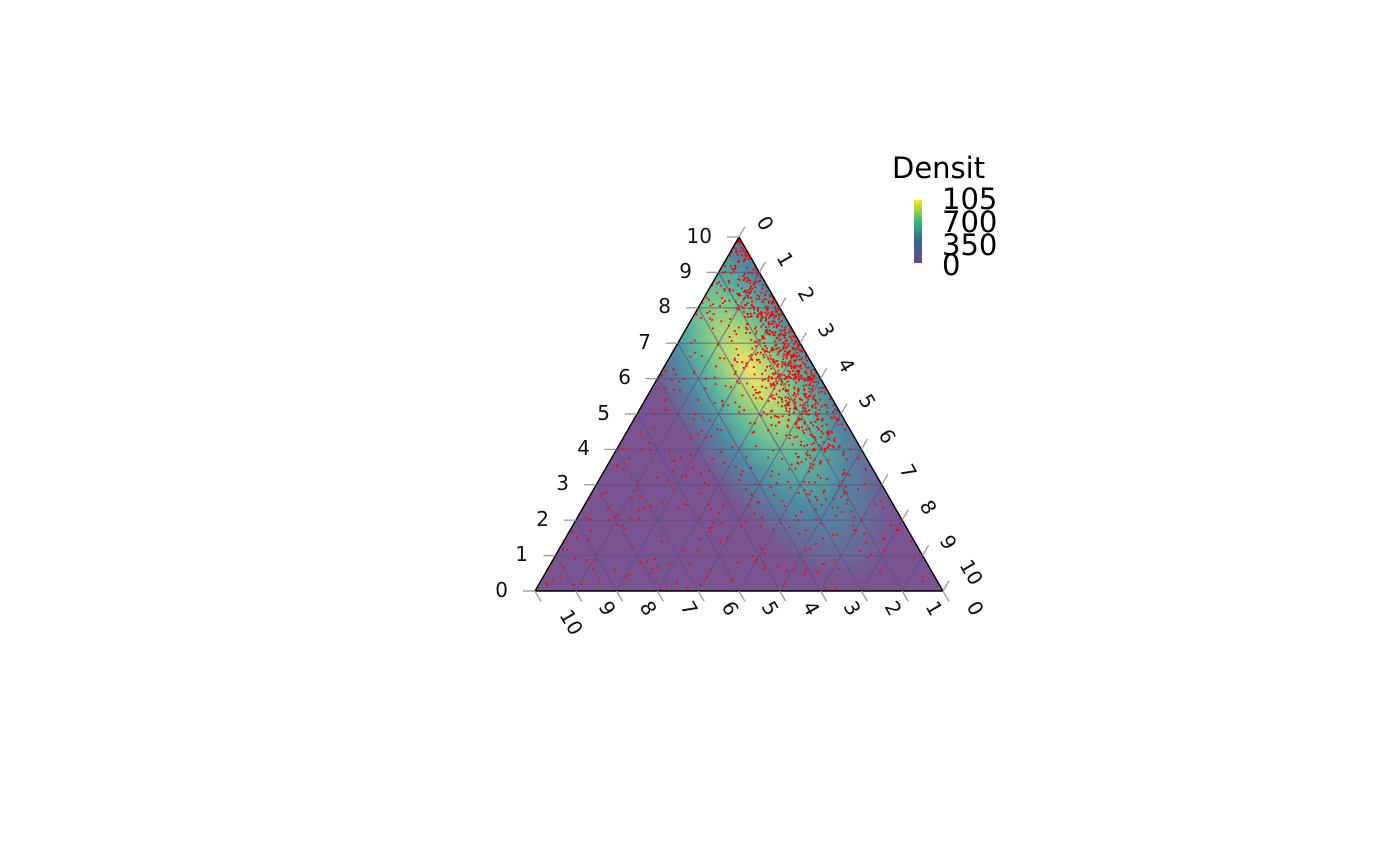  What do you see at coordinates (603, 413) in the screenshot?
I see `left-tick-label: 5` at bounding box center [603, 413].